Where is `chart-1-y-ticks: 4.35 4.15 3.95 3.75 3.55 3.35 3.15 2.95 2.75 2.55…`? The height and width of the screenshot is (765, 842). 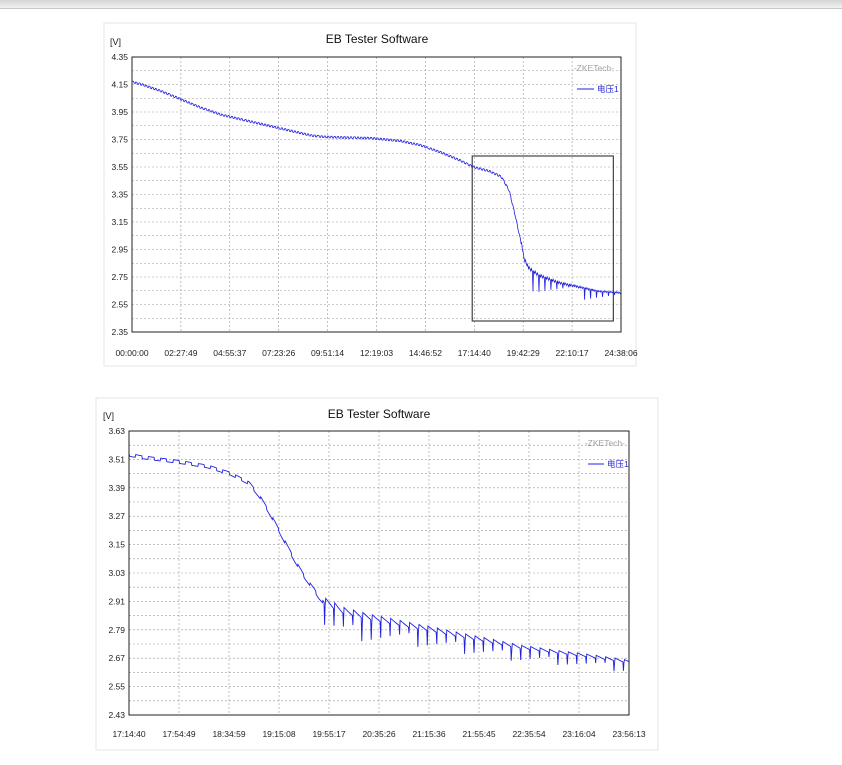 chart-1-y-ticks: 4.35 4.15 3.95 3.75 3.55 3.35 3.15 2.95 2.75 2.55… is located at coordinates (119, 194).